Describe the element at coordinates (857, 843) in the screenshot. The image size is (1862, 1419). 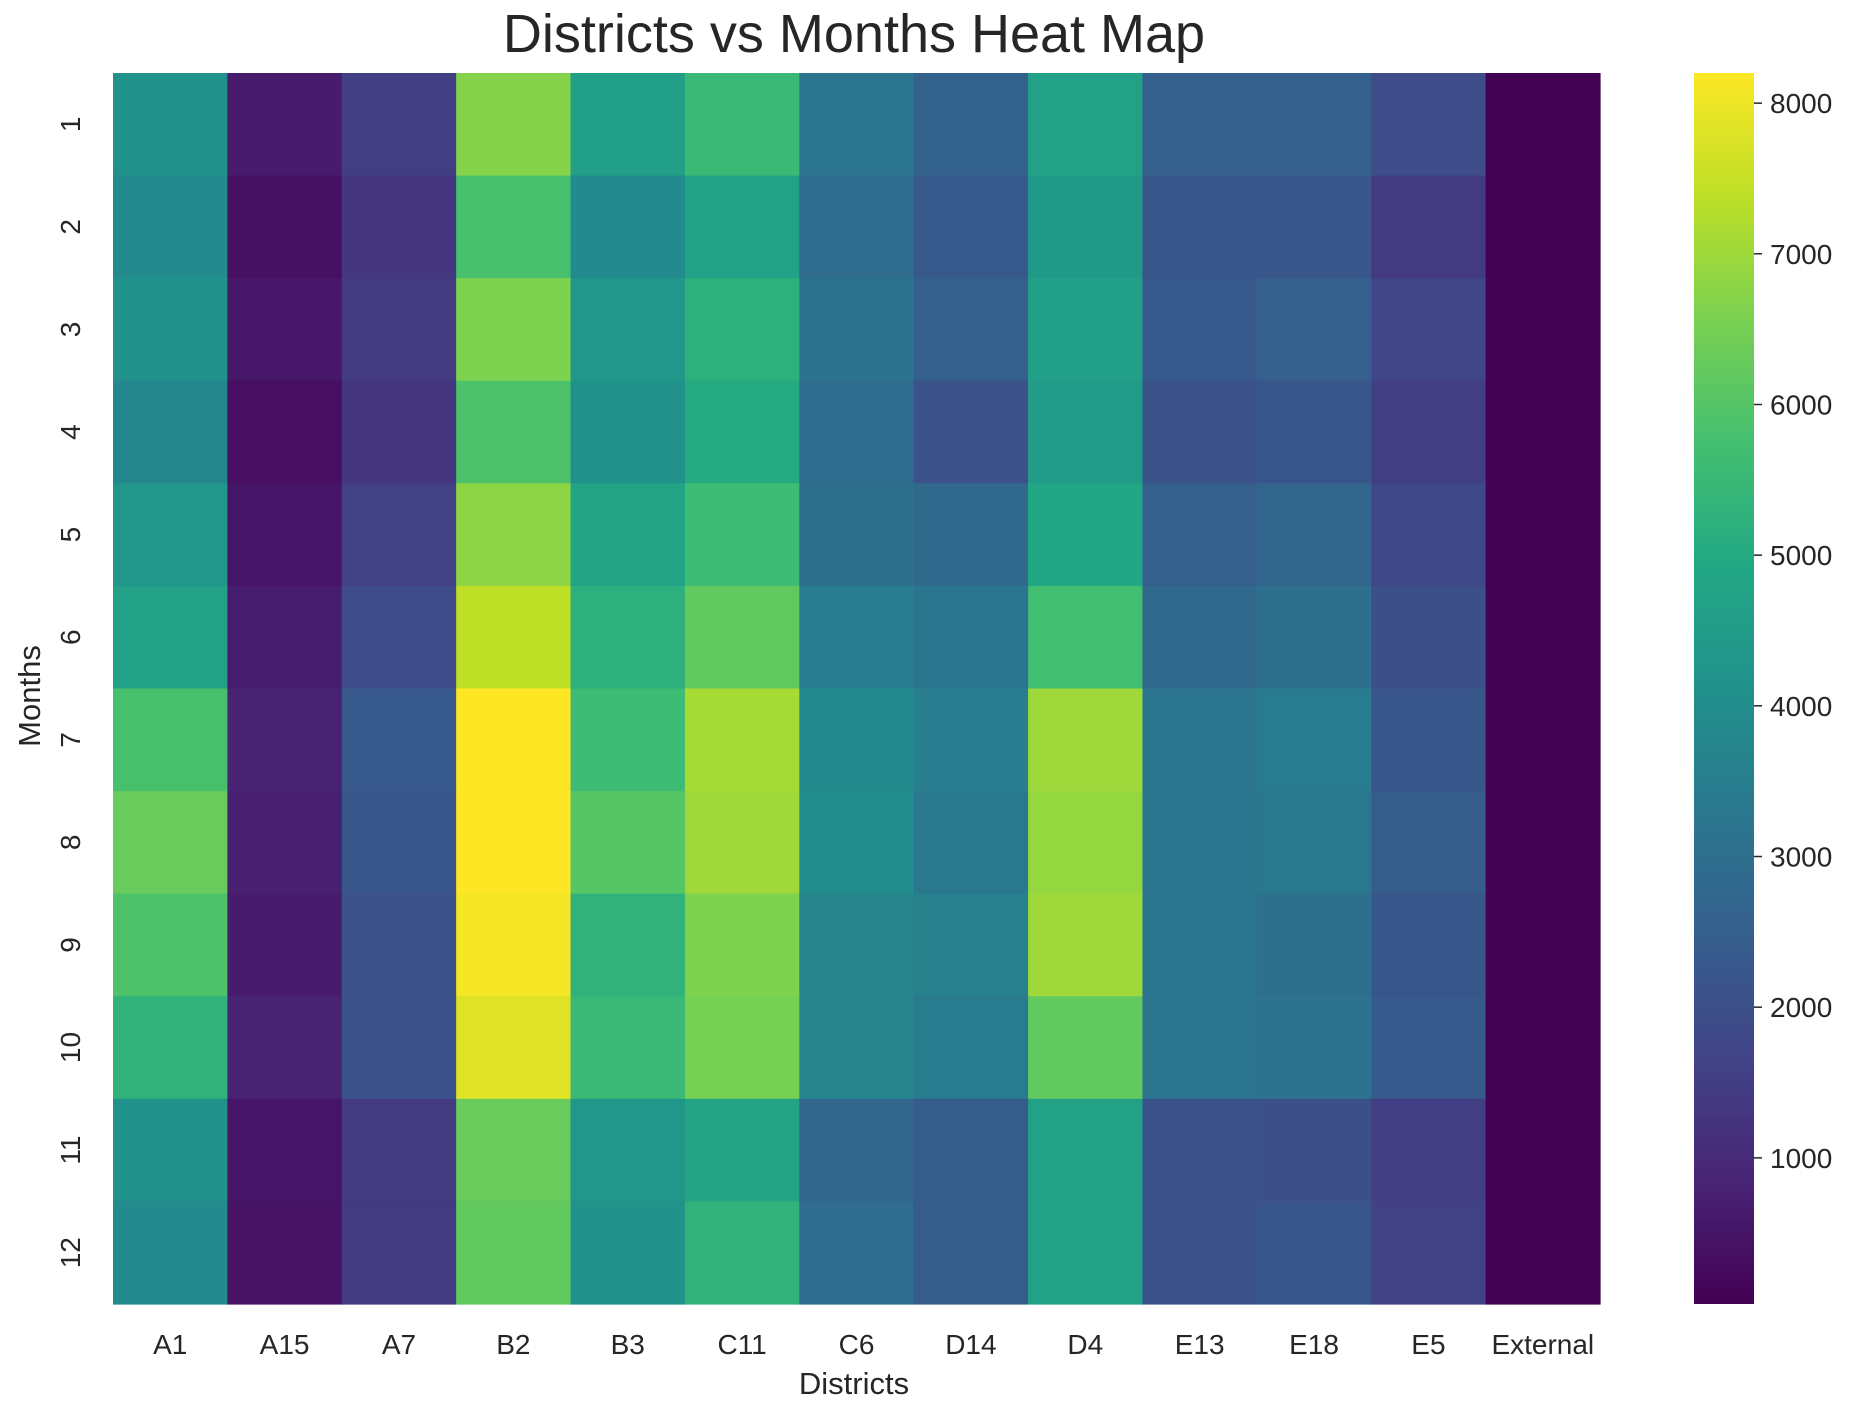
I see `heatmap-cell-8-C6` at that location.